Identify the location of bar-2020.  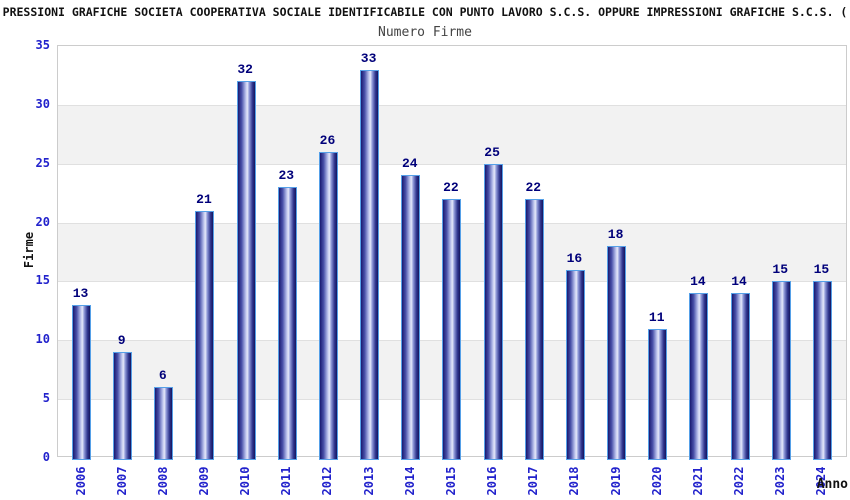
(658, 394).